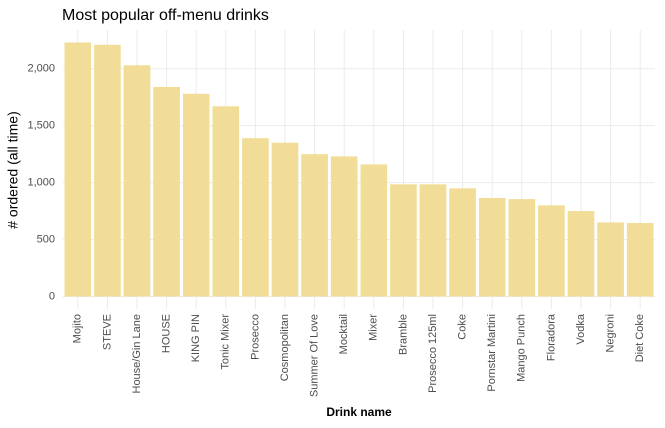 The image size is (665, 428). I want to click on x-tick-label: Mocktail, so click(344, 334).